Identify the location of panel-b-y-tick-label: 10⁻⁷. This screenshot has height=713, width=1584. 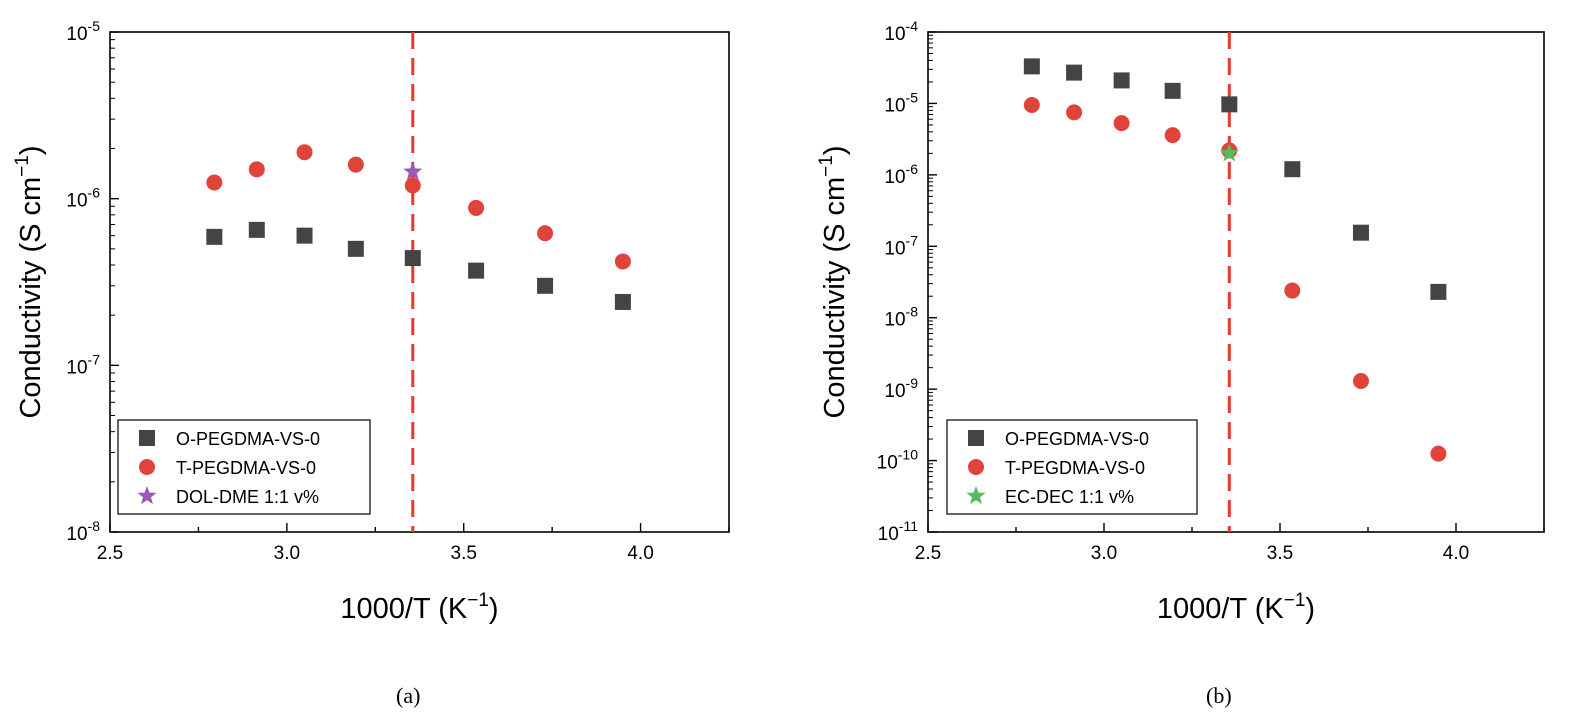
(901, 245).